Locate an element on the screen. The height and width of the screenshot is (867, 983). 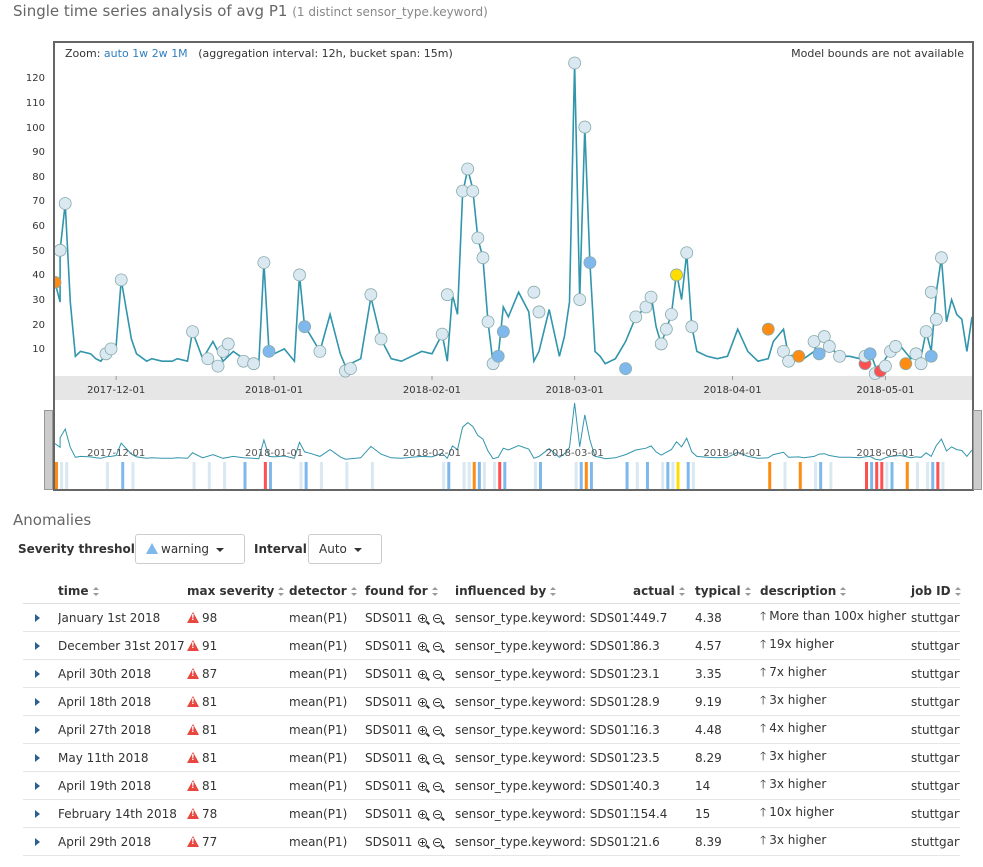
column-header-influenced-by: influenced by is located at coordinates (544, 591).